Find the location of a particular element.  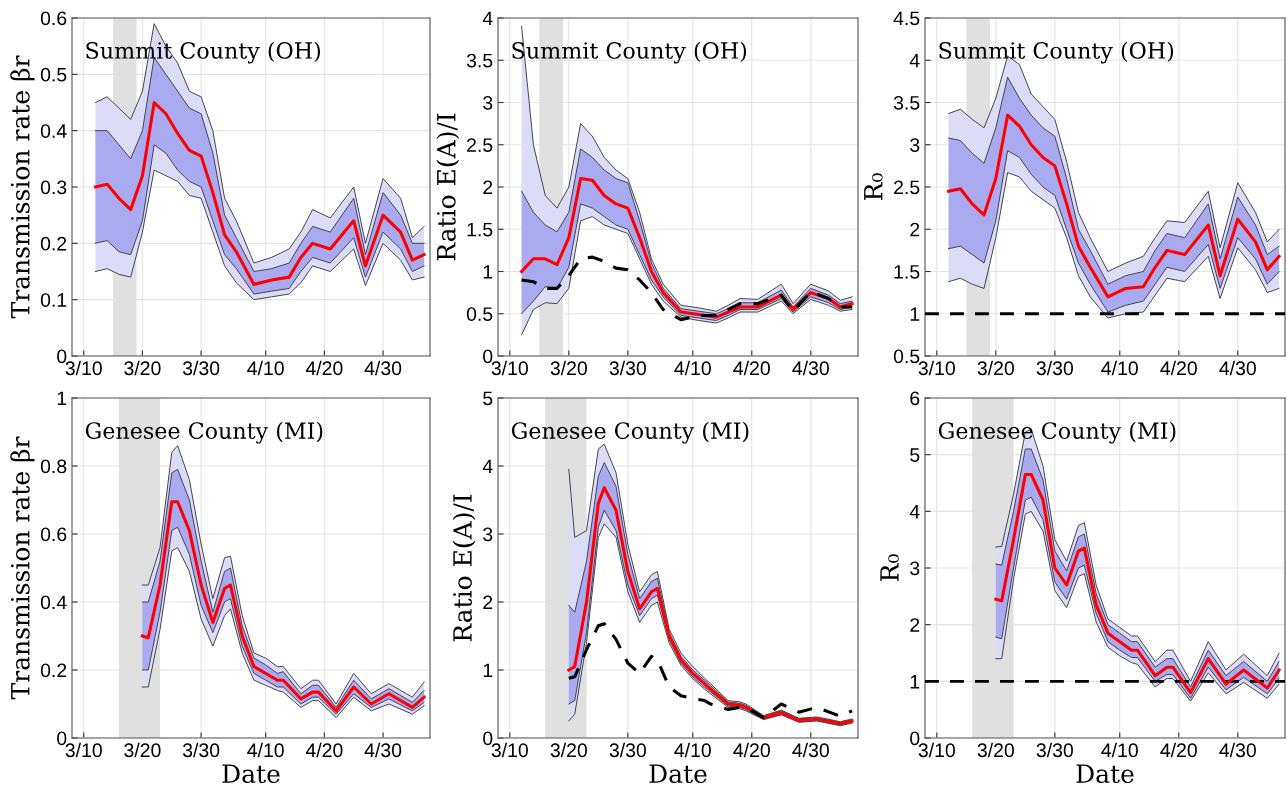

y-tick-label: 4.5 is located at coordinates (906, 18).